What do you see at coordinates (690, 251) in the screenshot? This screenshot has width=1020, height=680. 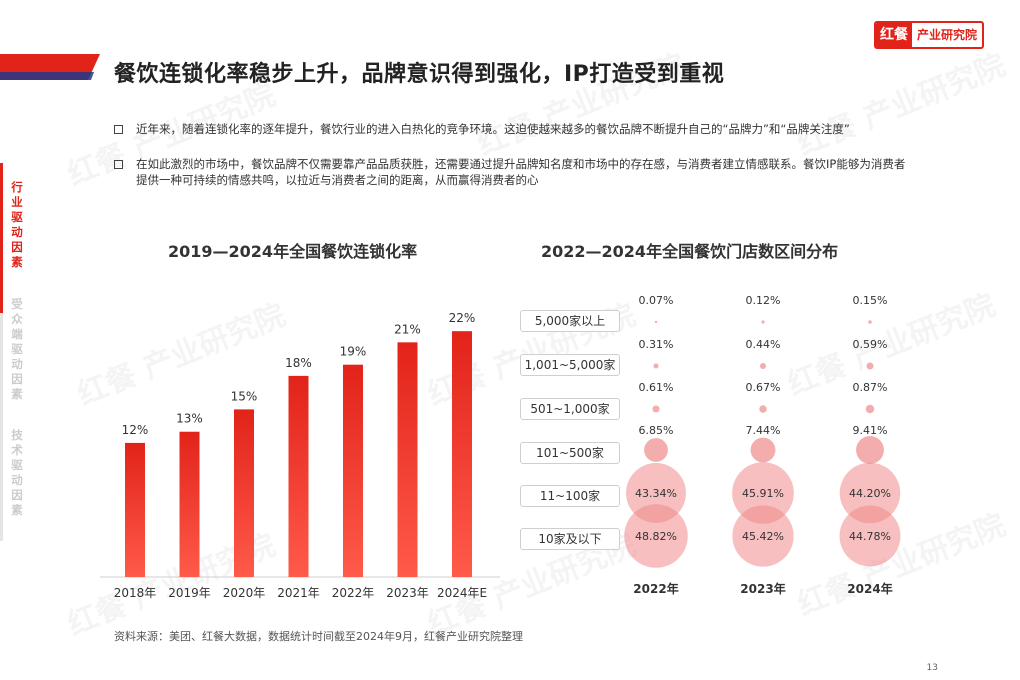 I see `bubble-chart-title: 2022—2024年全国餐饮门店数区间分布` at bounding box center [690, 251].